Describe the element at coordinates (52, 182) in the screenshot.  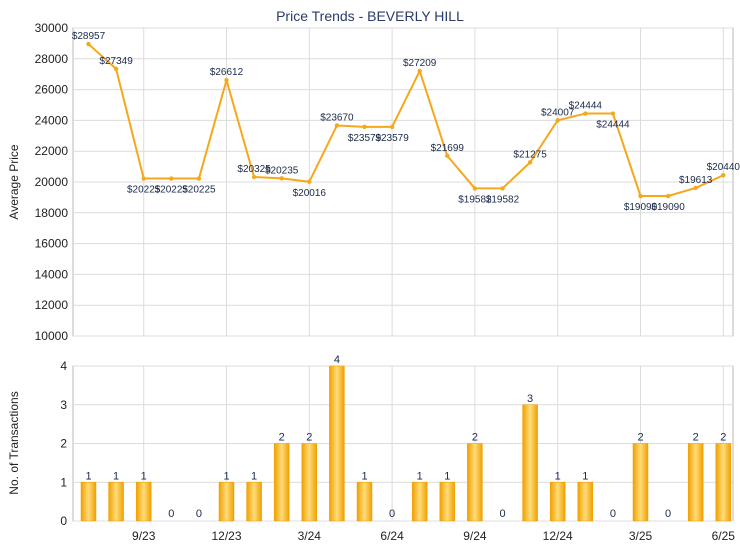
I see `line-y-tick-label: 20000` at that location.